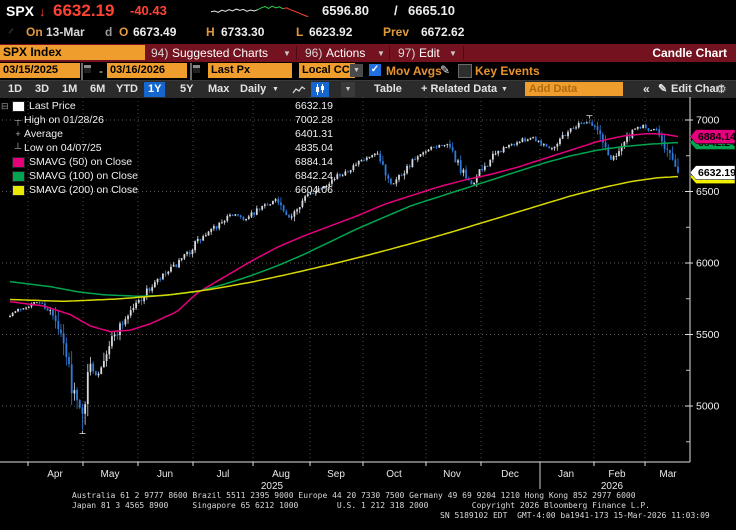 The width and height of the screenshot is (736, 530). I want to click on menu-edit: Edit, so click(429, 53).